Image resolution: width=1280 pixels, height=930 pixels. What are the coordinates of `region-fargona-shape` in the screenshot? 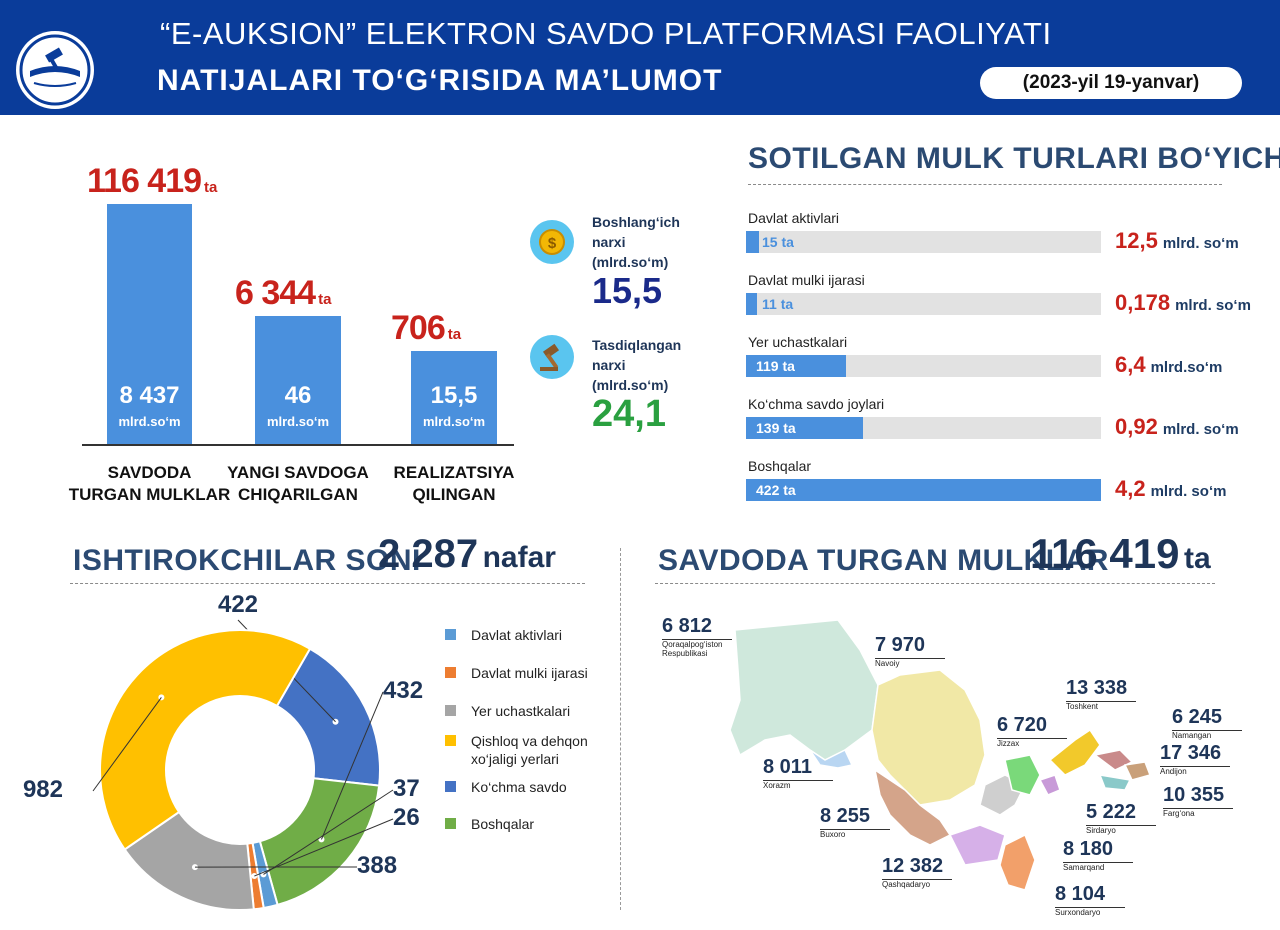 It's located at (1115, 782).